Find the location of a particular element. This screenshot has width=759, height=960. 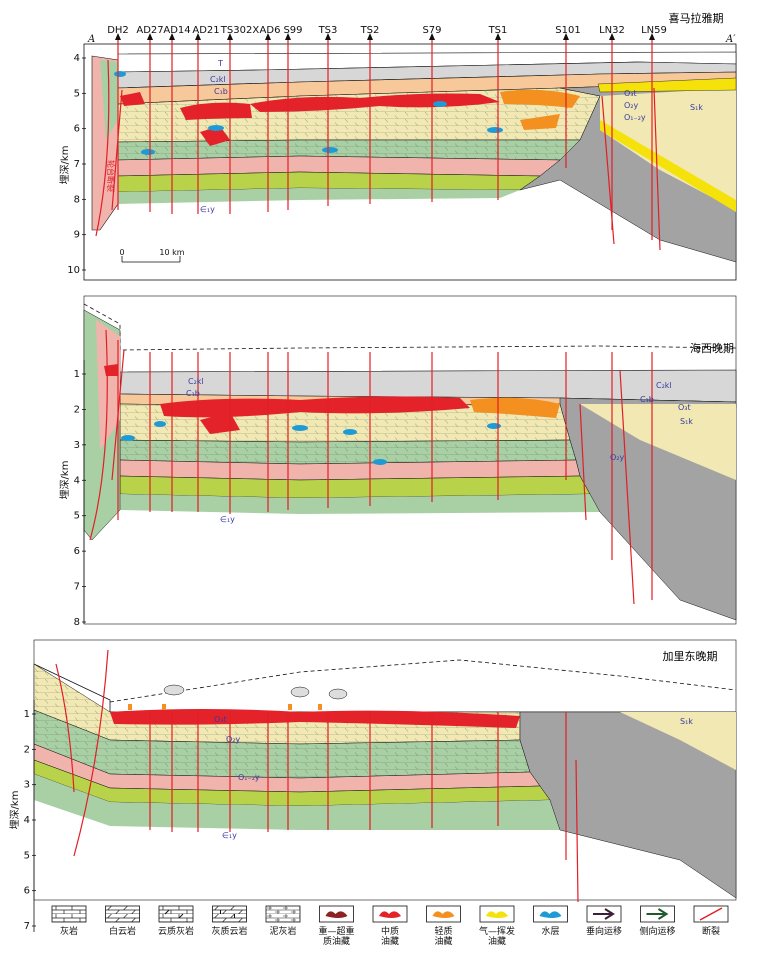

panel-1-strata-labels: T C₂kl C₁b O₃t O₂y O₁₋₂y S₁k ∈₁y is located at coordinates (451, 136).